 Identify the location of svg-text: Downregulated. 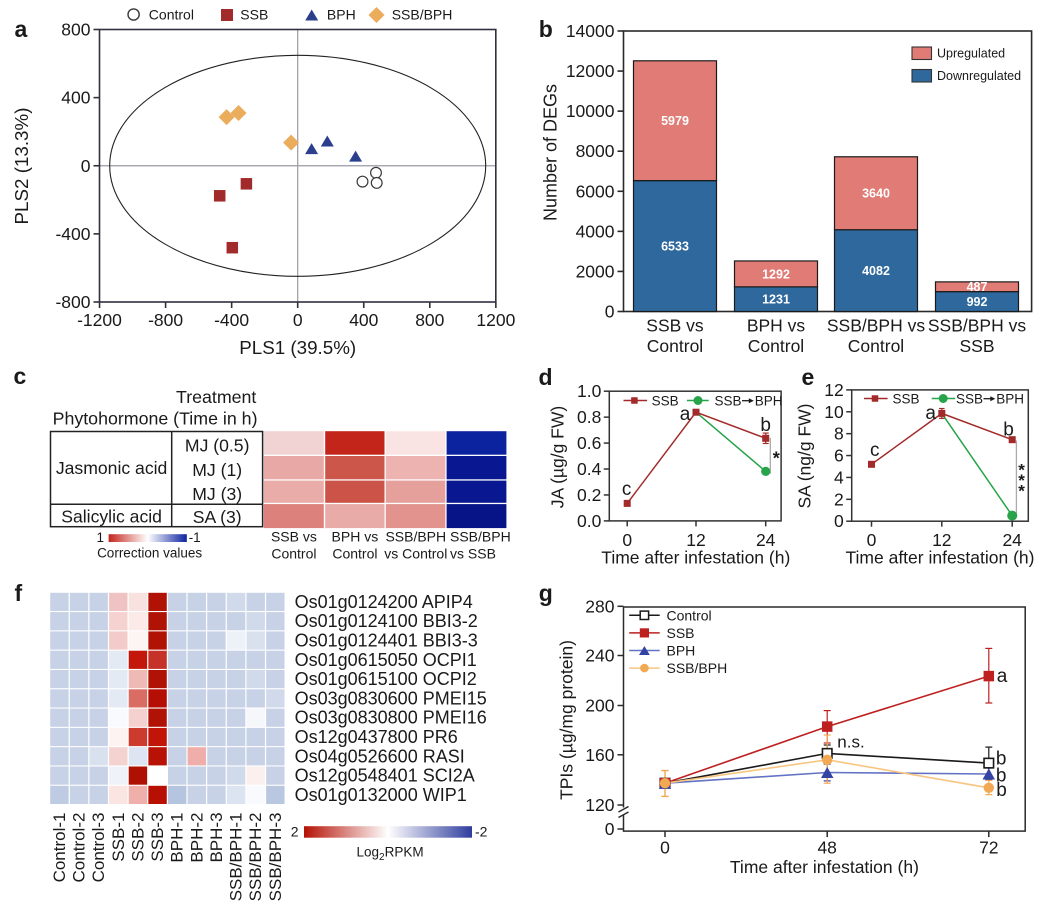
(979, 76).